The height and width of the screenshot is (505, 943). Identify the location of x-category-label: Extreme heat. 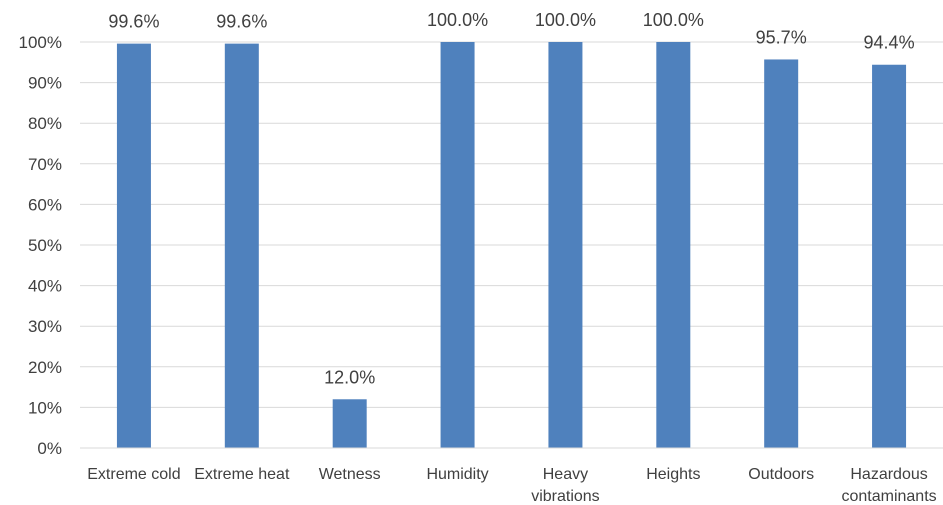
(242, 474).